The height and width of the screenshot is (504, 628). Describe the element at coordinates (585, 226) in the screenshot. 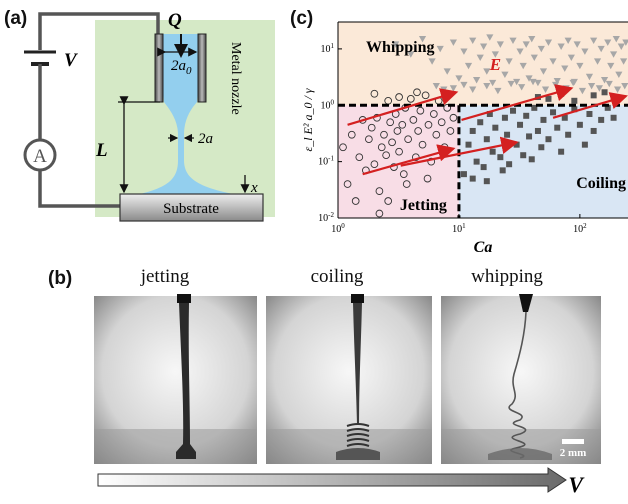

I see `x-tick-label-exp: 2` at that location.